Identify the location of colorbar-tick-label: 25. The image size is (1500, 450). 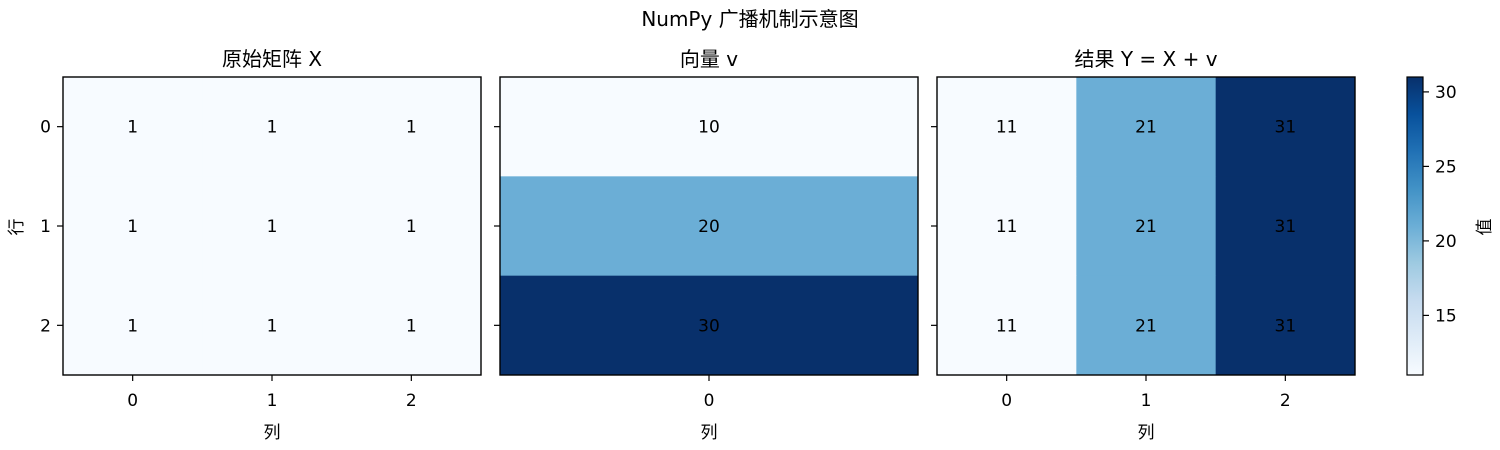
(1446, 167).